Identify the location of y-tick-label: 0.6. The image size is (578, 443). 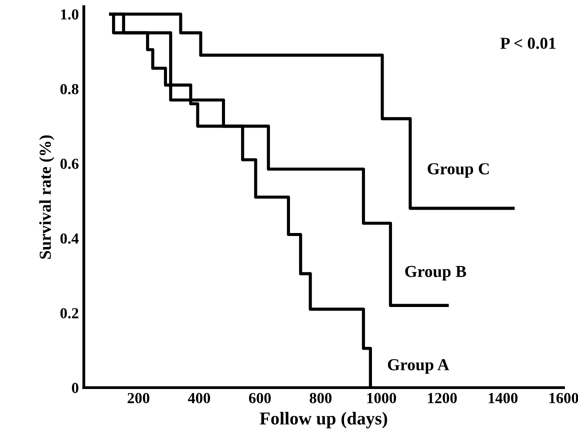
(69, 164).